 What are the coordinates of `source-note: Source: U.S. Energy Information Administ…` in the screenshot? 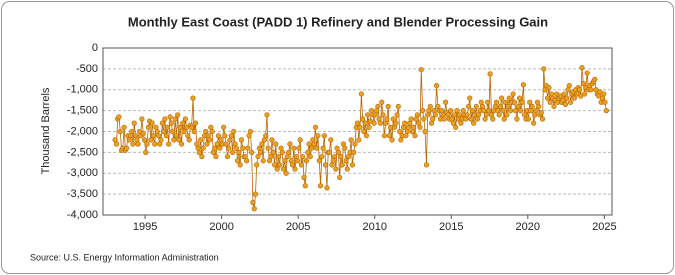 It's located at (124, 257).